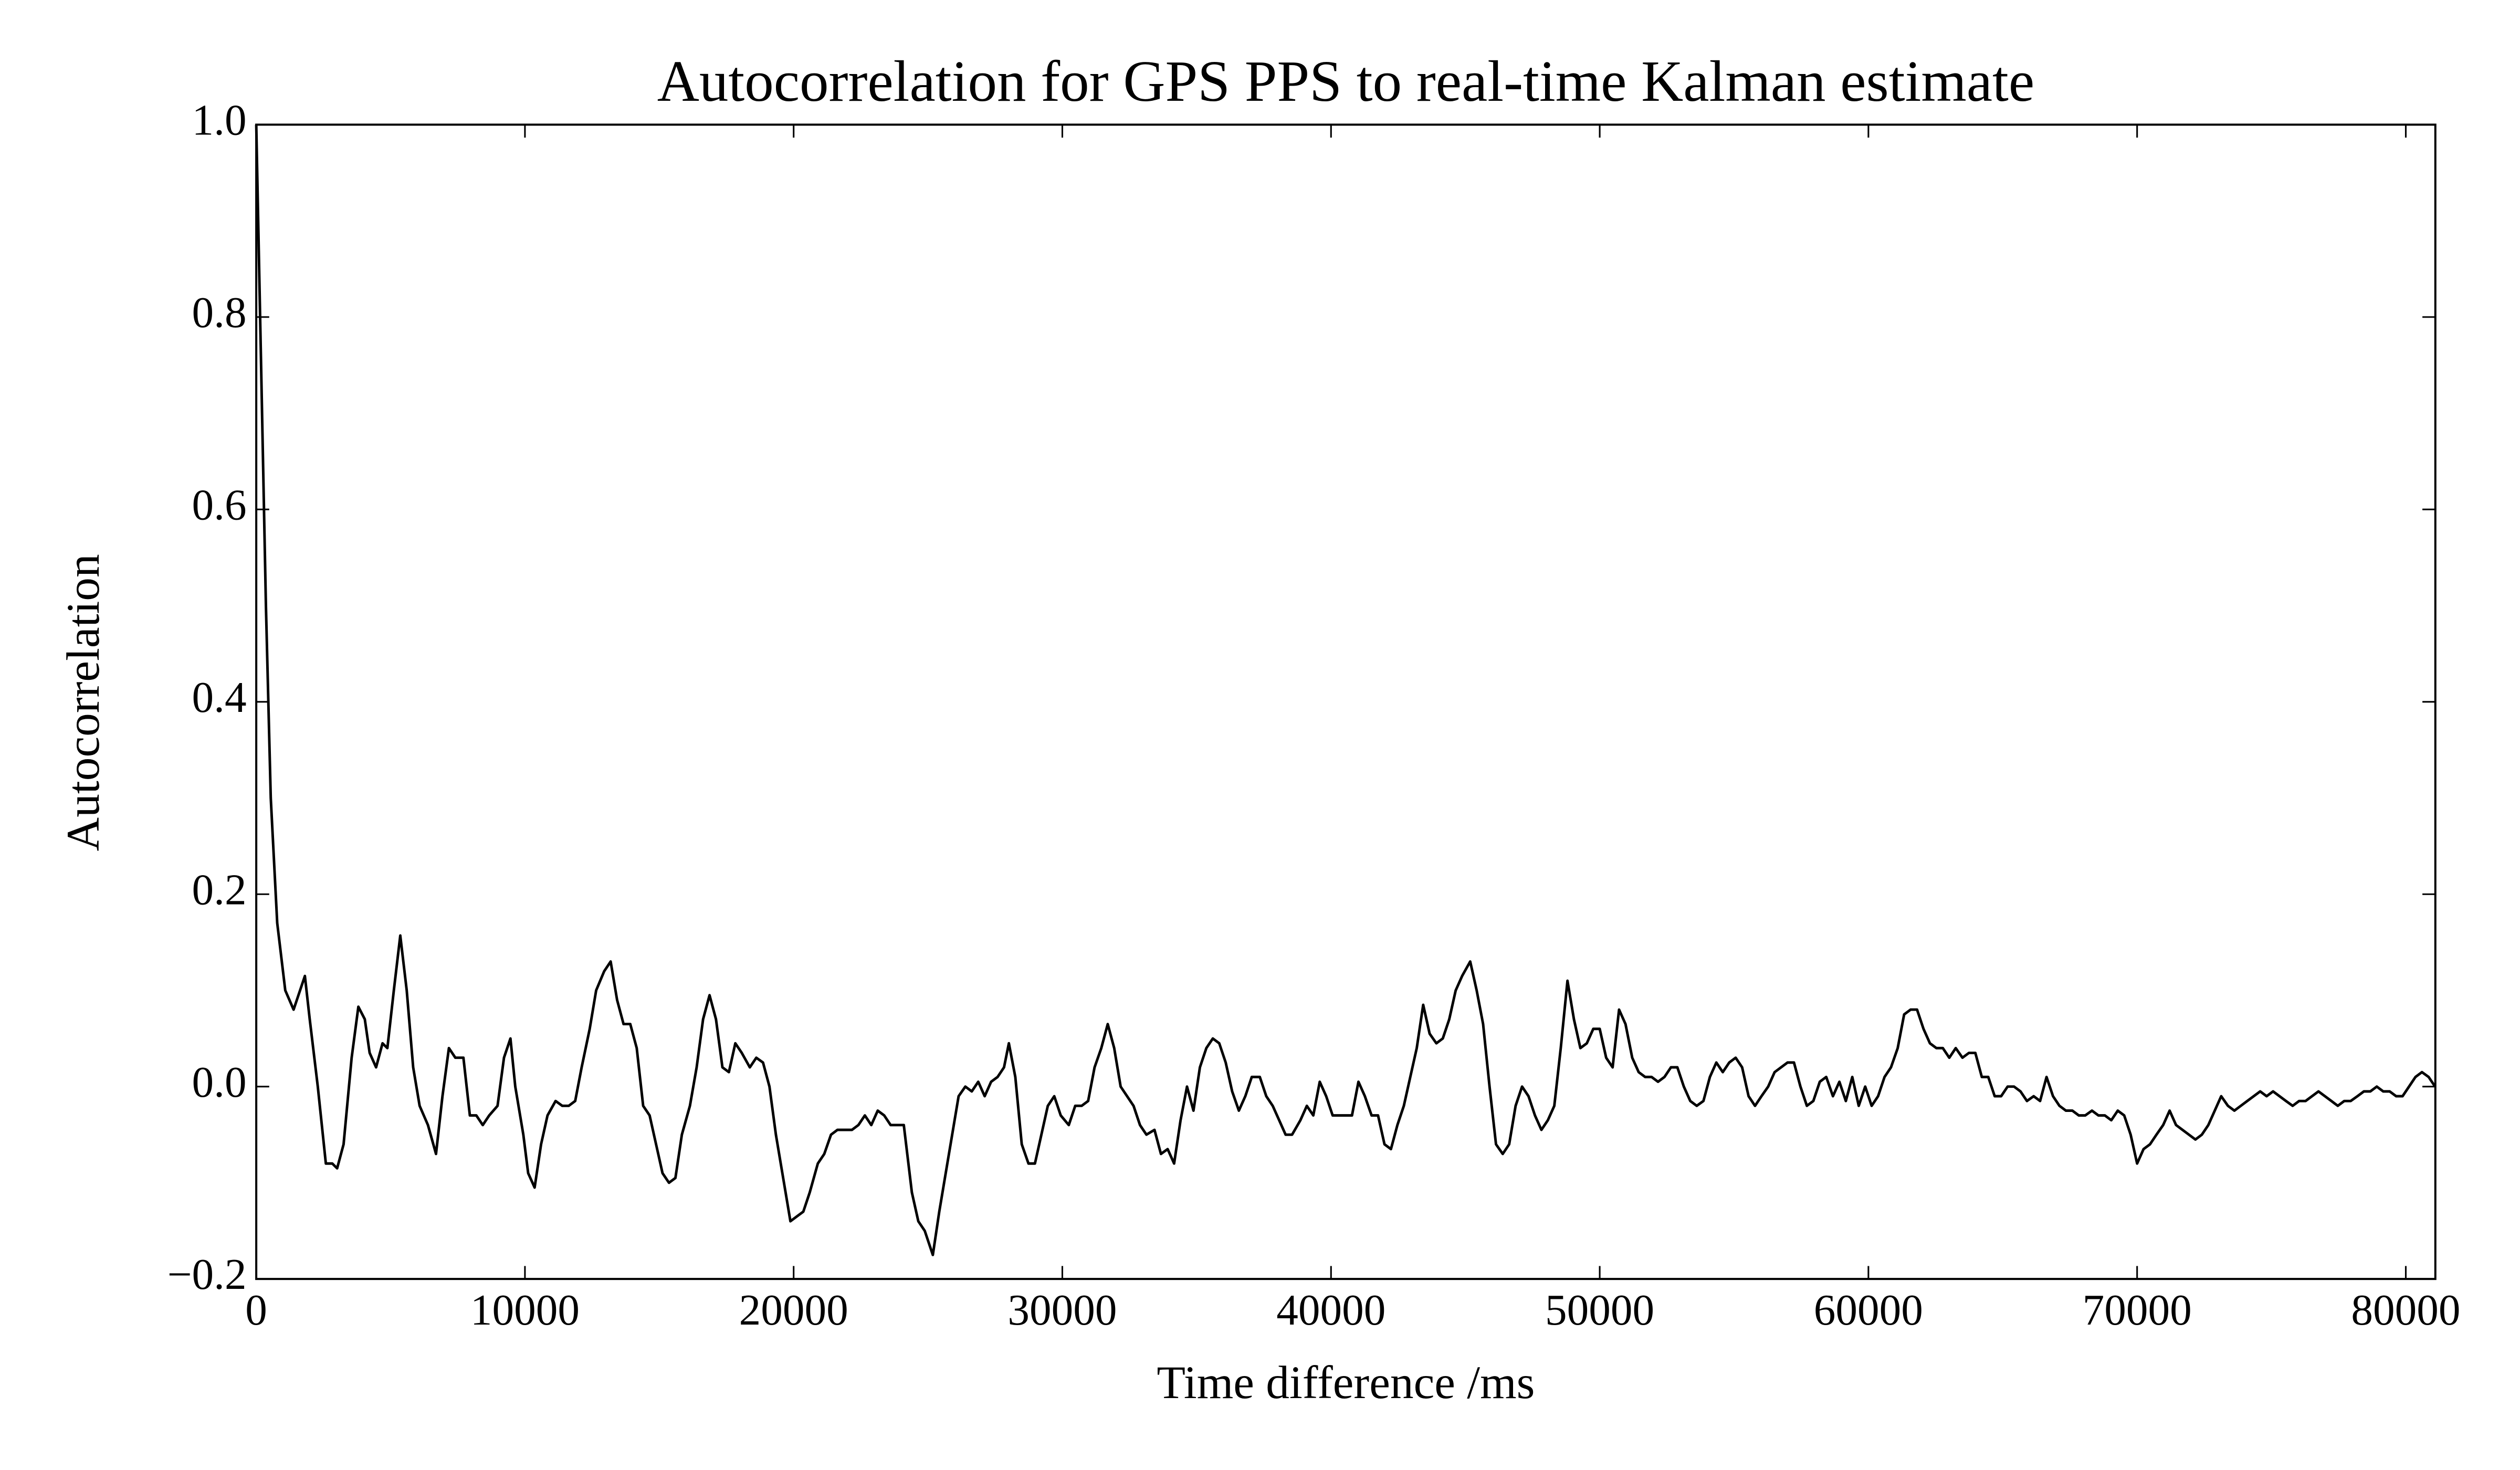 The image size is (2520, 1470). Describe the element at coordinates (793, 1310) in the screenshot. I see `x-tick-label: 20000` at that location.